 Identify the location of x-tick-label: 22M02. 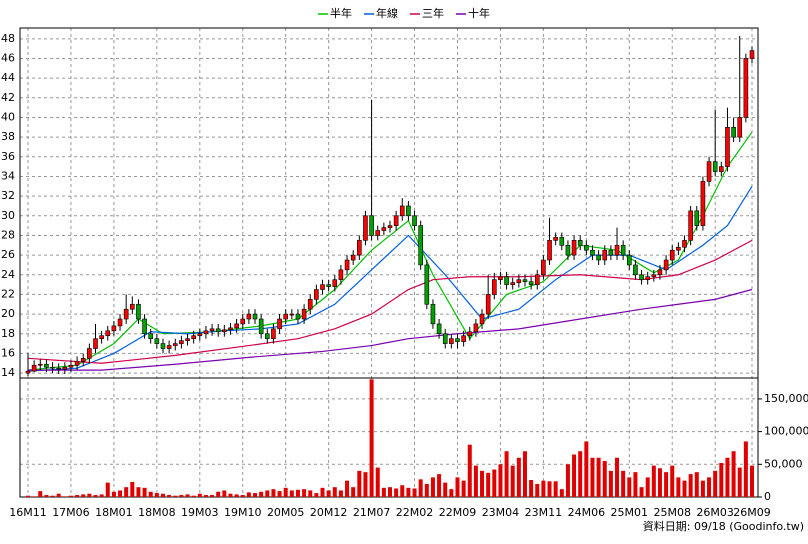
(415, 512).